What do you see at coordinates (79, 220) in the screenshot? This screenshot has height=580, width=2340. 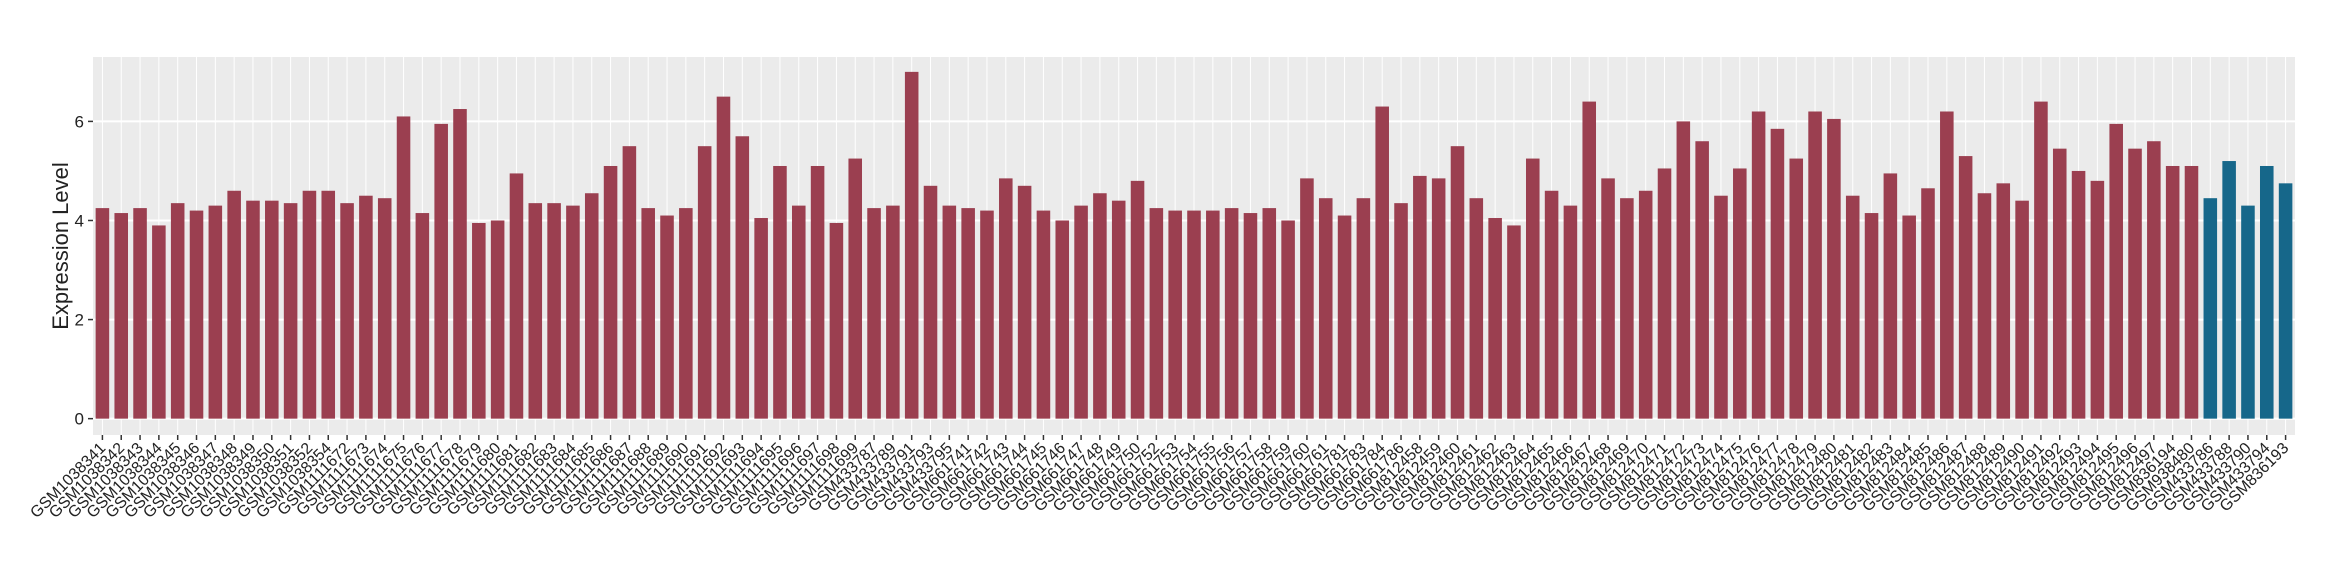 I see `y-tick-label: 4` at bounding box center [79, 220].